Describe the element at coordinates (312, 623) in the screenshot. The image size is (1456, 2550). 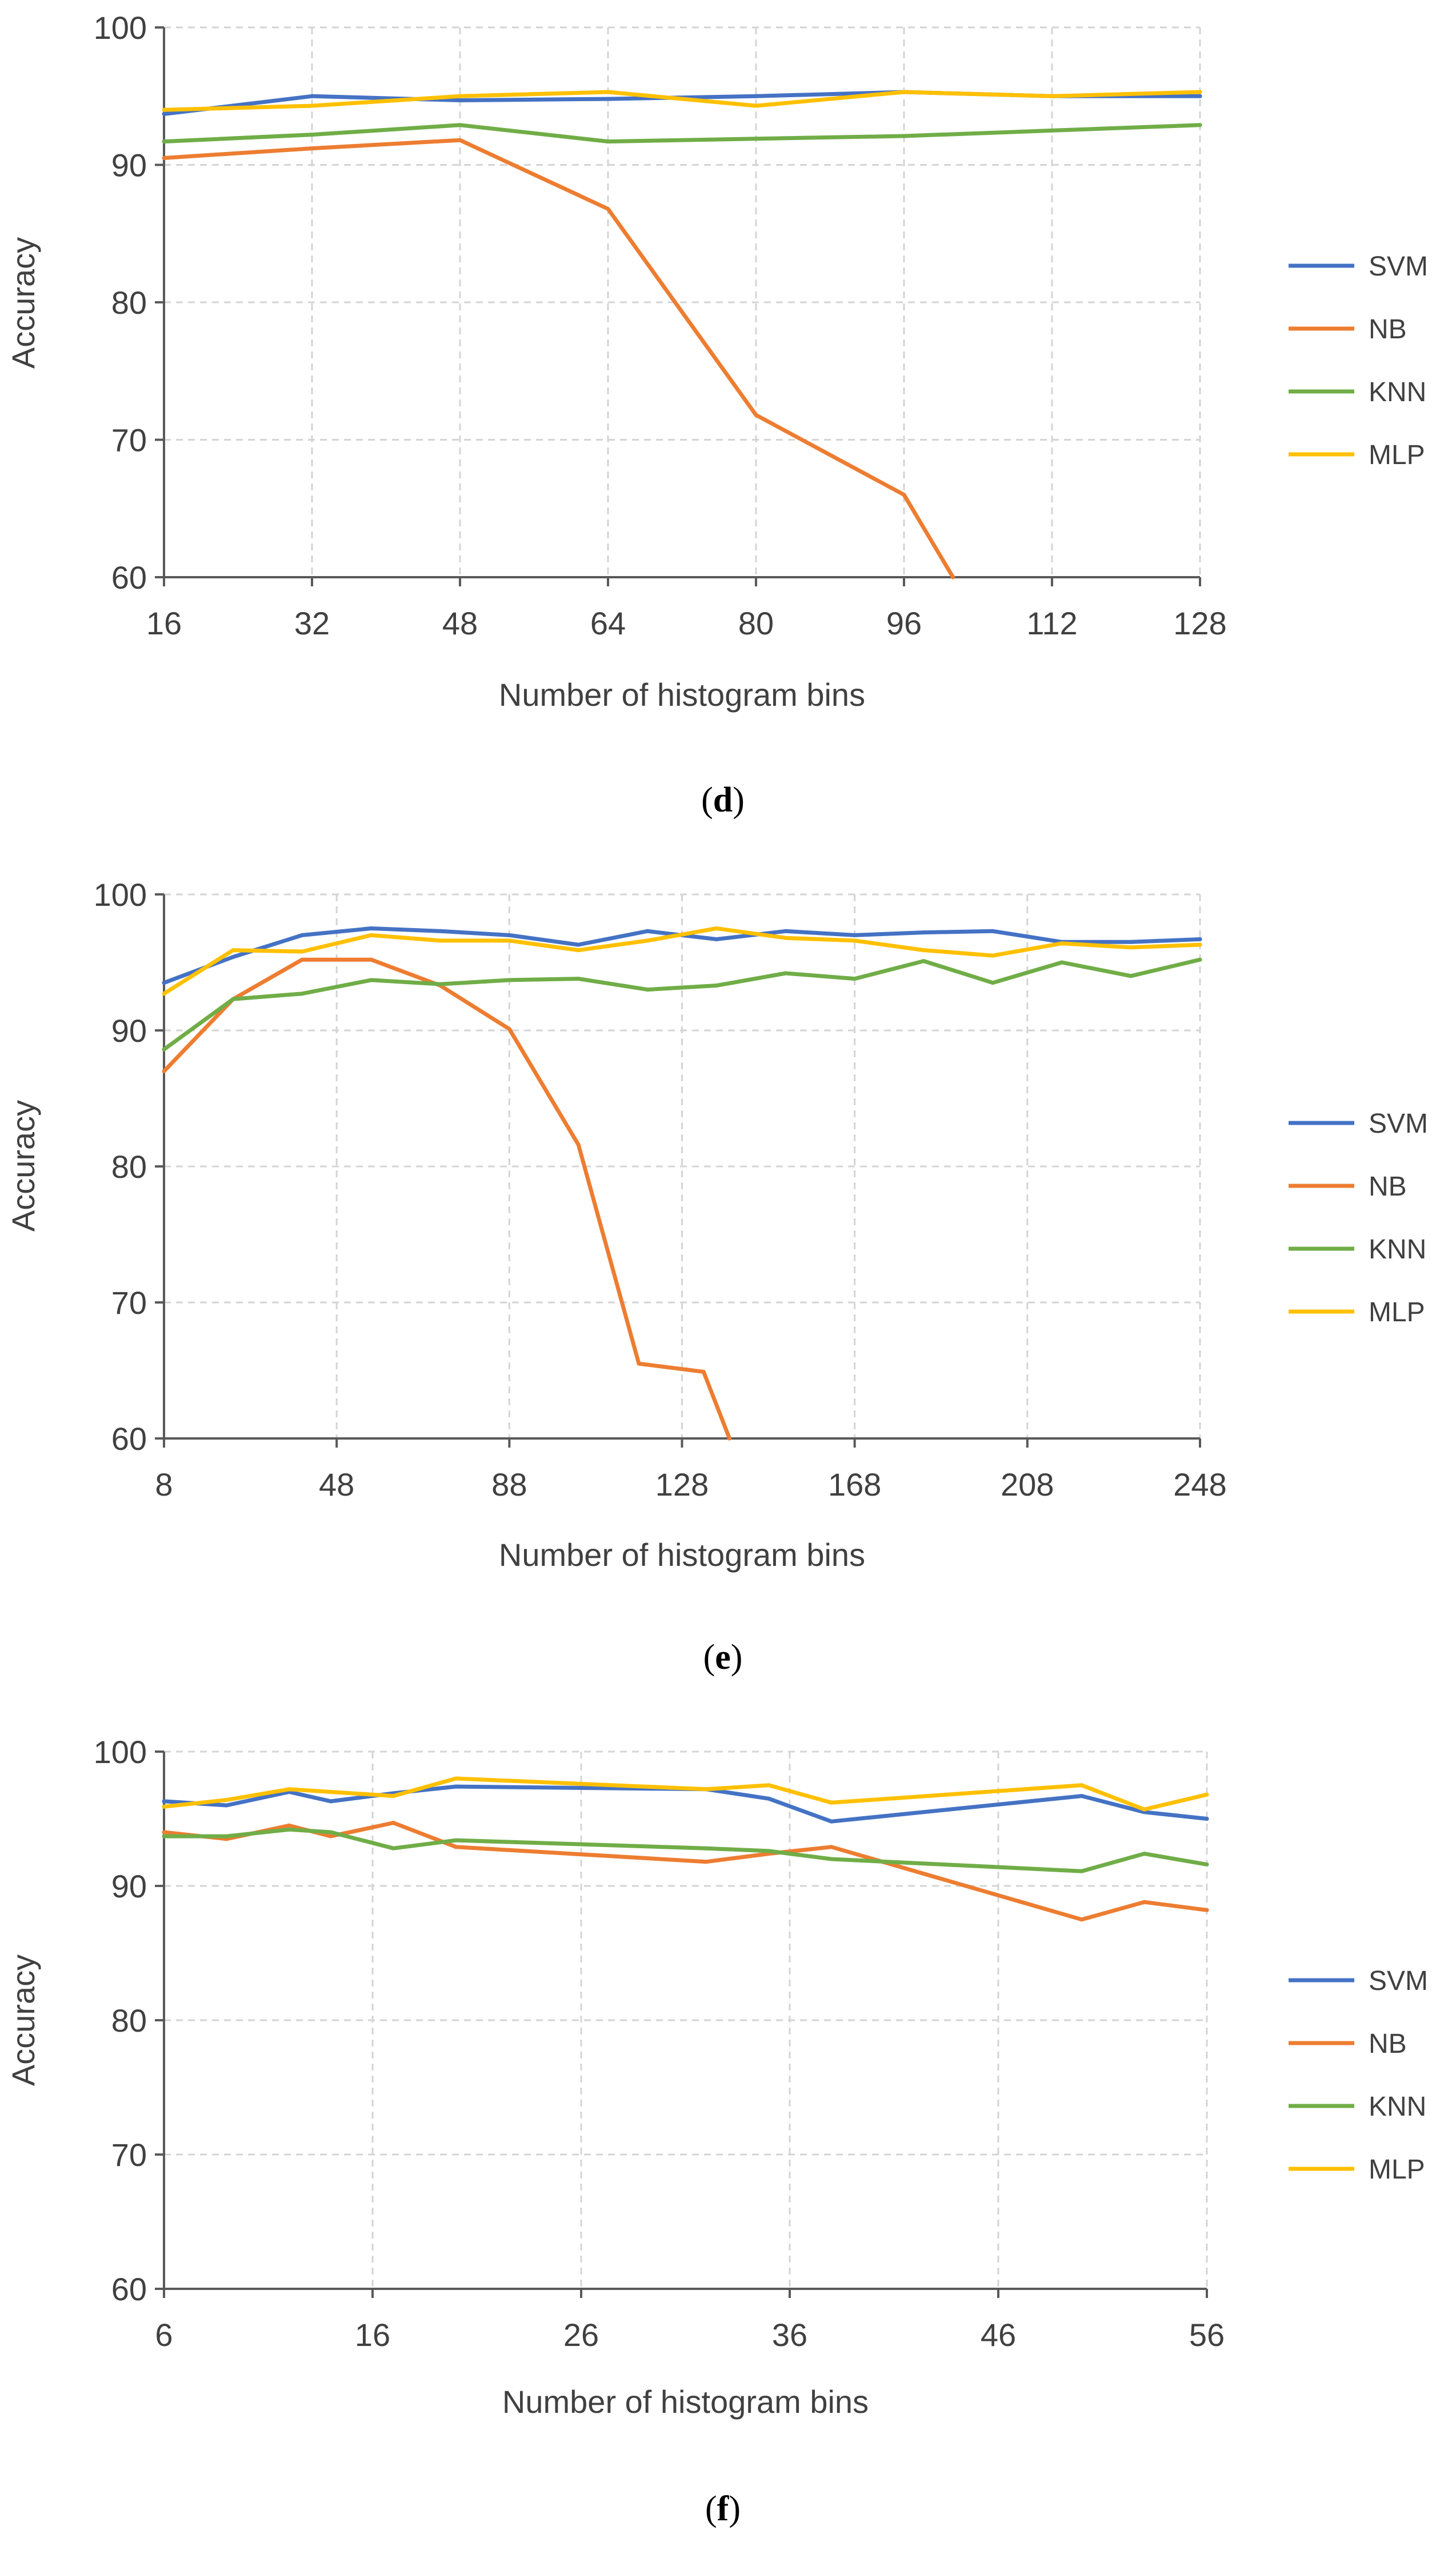
I see `x-tick-label: 32` at that location.